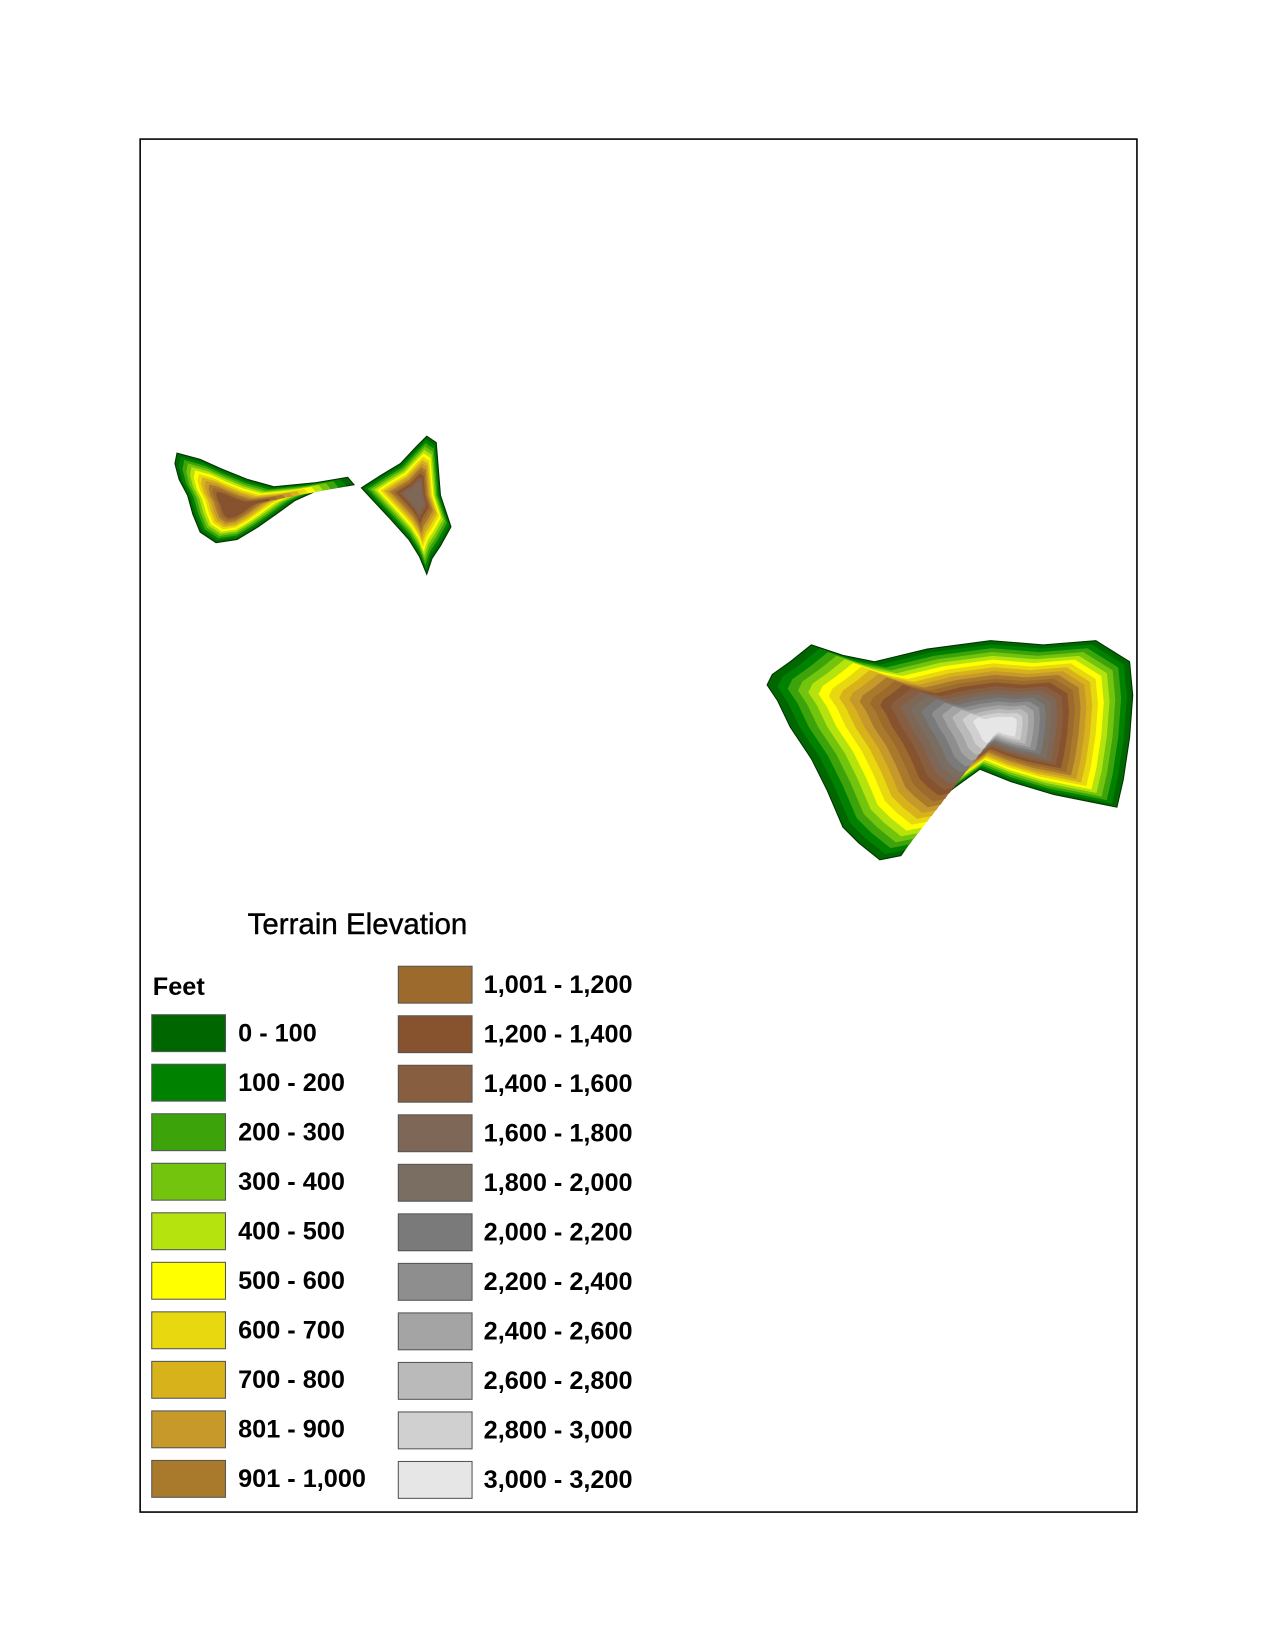 This screenshot has width=1275, height=1650. What do you see at coordinates (558, 1233) in the screenshot?
I see `legend-label: 2,000 - 2,200` at bounding box center [558, 1233].